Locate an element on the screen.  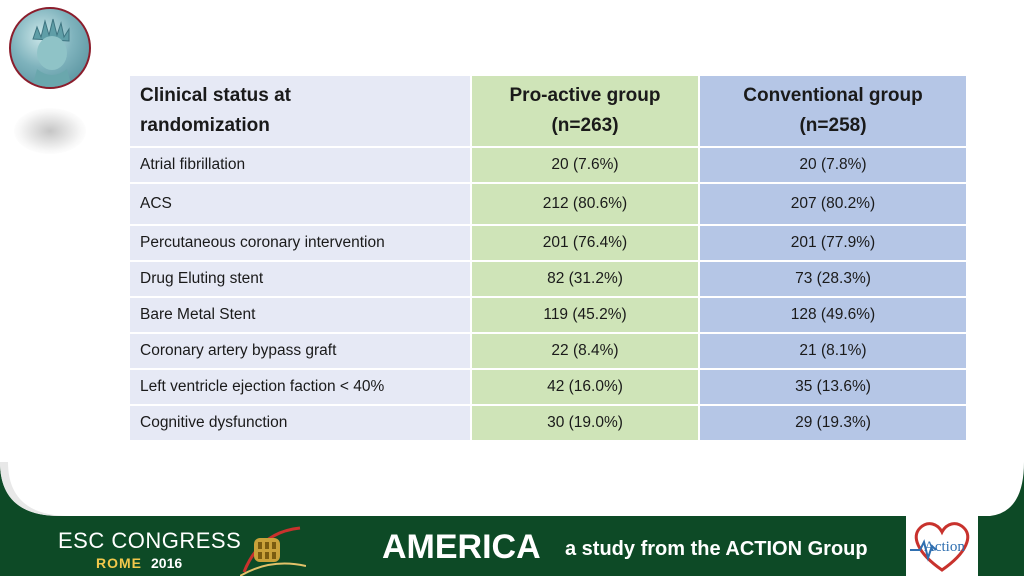
row-label: Atrial fibrillation is located at coordinates (300, 165).